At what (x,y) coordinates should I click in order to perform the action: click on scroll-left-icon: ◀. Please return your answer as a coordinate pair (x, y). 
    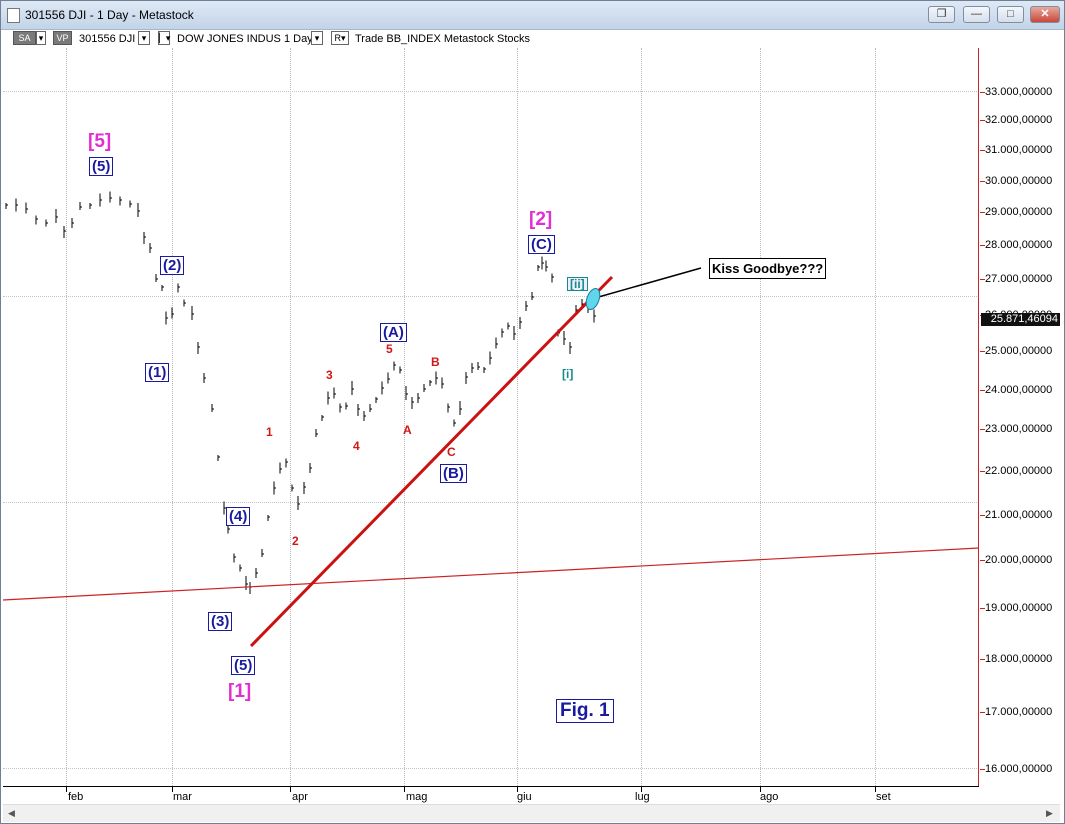
    Looking at the image, I should click on (11, 813).